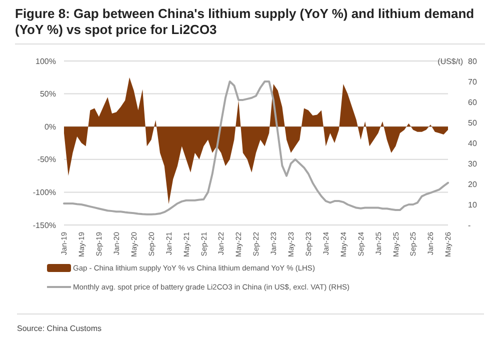 The image size is (500, 340). I want to click on y-tick-label: -100%, so click(44, 192).